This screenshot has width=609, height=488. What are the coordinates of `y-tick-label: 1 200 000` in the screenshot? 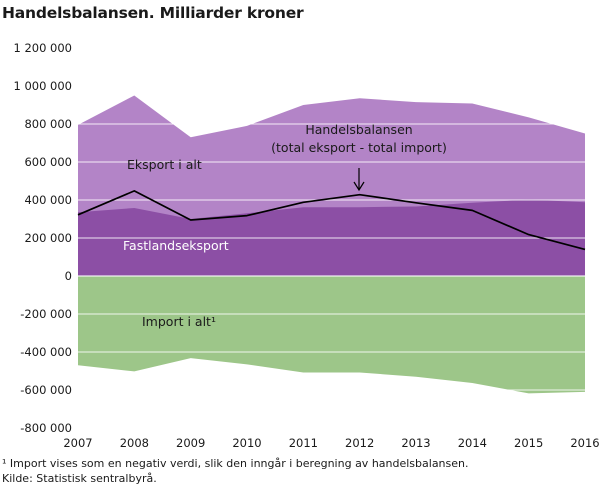 It's located at (42, 48).